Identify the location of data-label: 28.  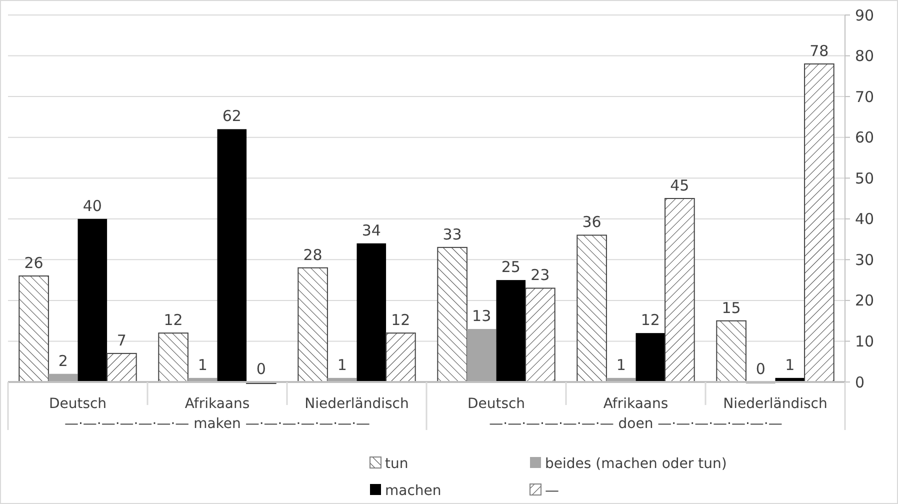
(312, 255).